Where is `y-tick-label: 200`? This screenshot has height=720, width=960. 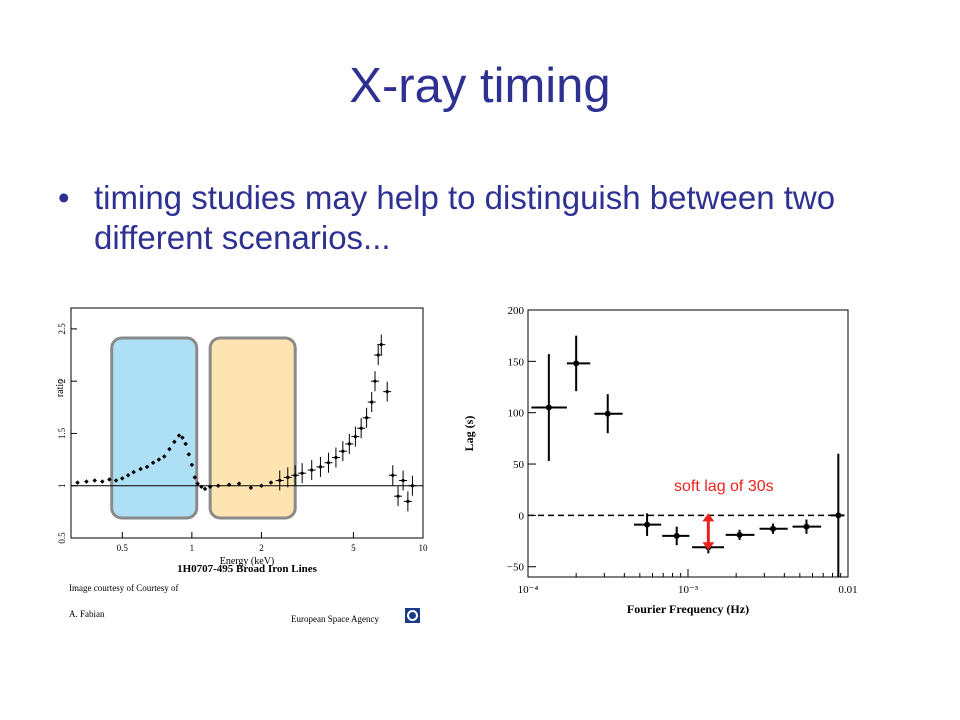 y-tick-label: 200 is located at coordinates (516, 311).